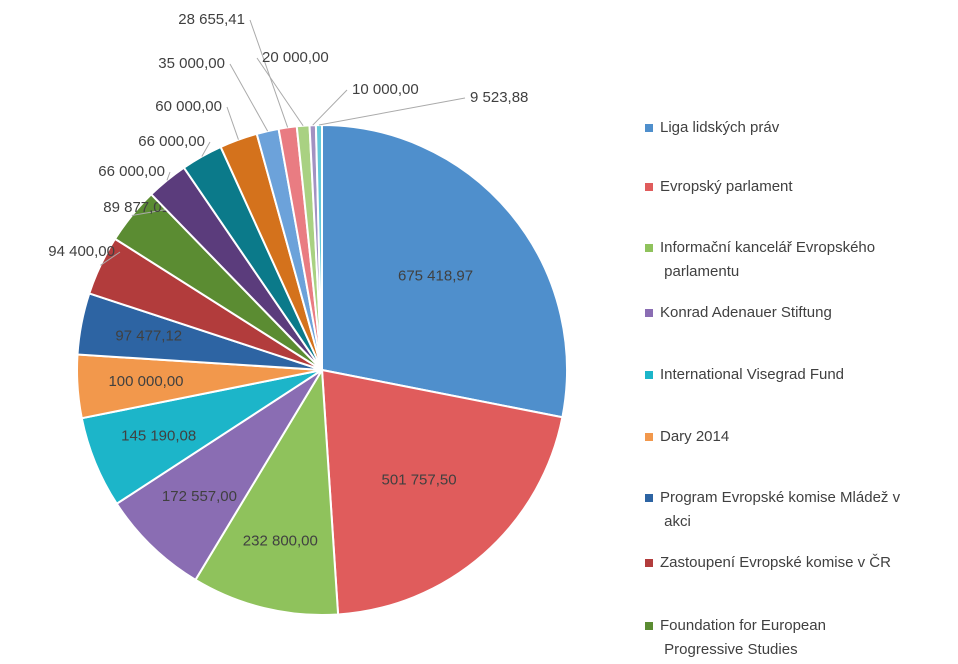  Describe the element at coordinates (81, 251) in the screenshot. I see `data-label: 94 400,00` at that location.